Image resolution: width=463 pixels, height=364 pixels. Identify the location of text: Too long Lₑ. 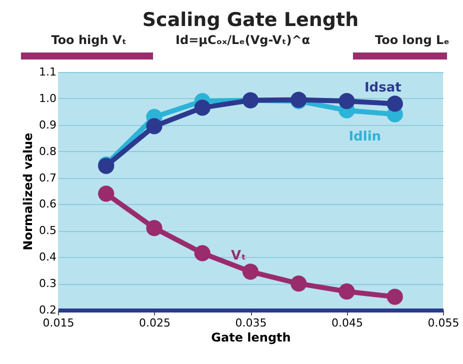
(412, 40).